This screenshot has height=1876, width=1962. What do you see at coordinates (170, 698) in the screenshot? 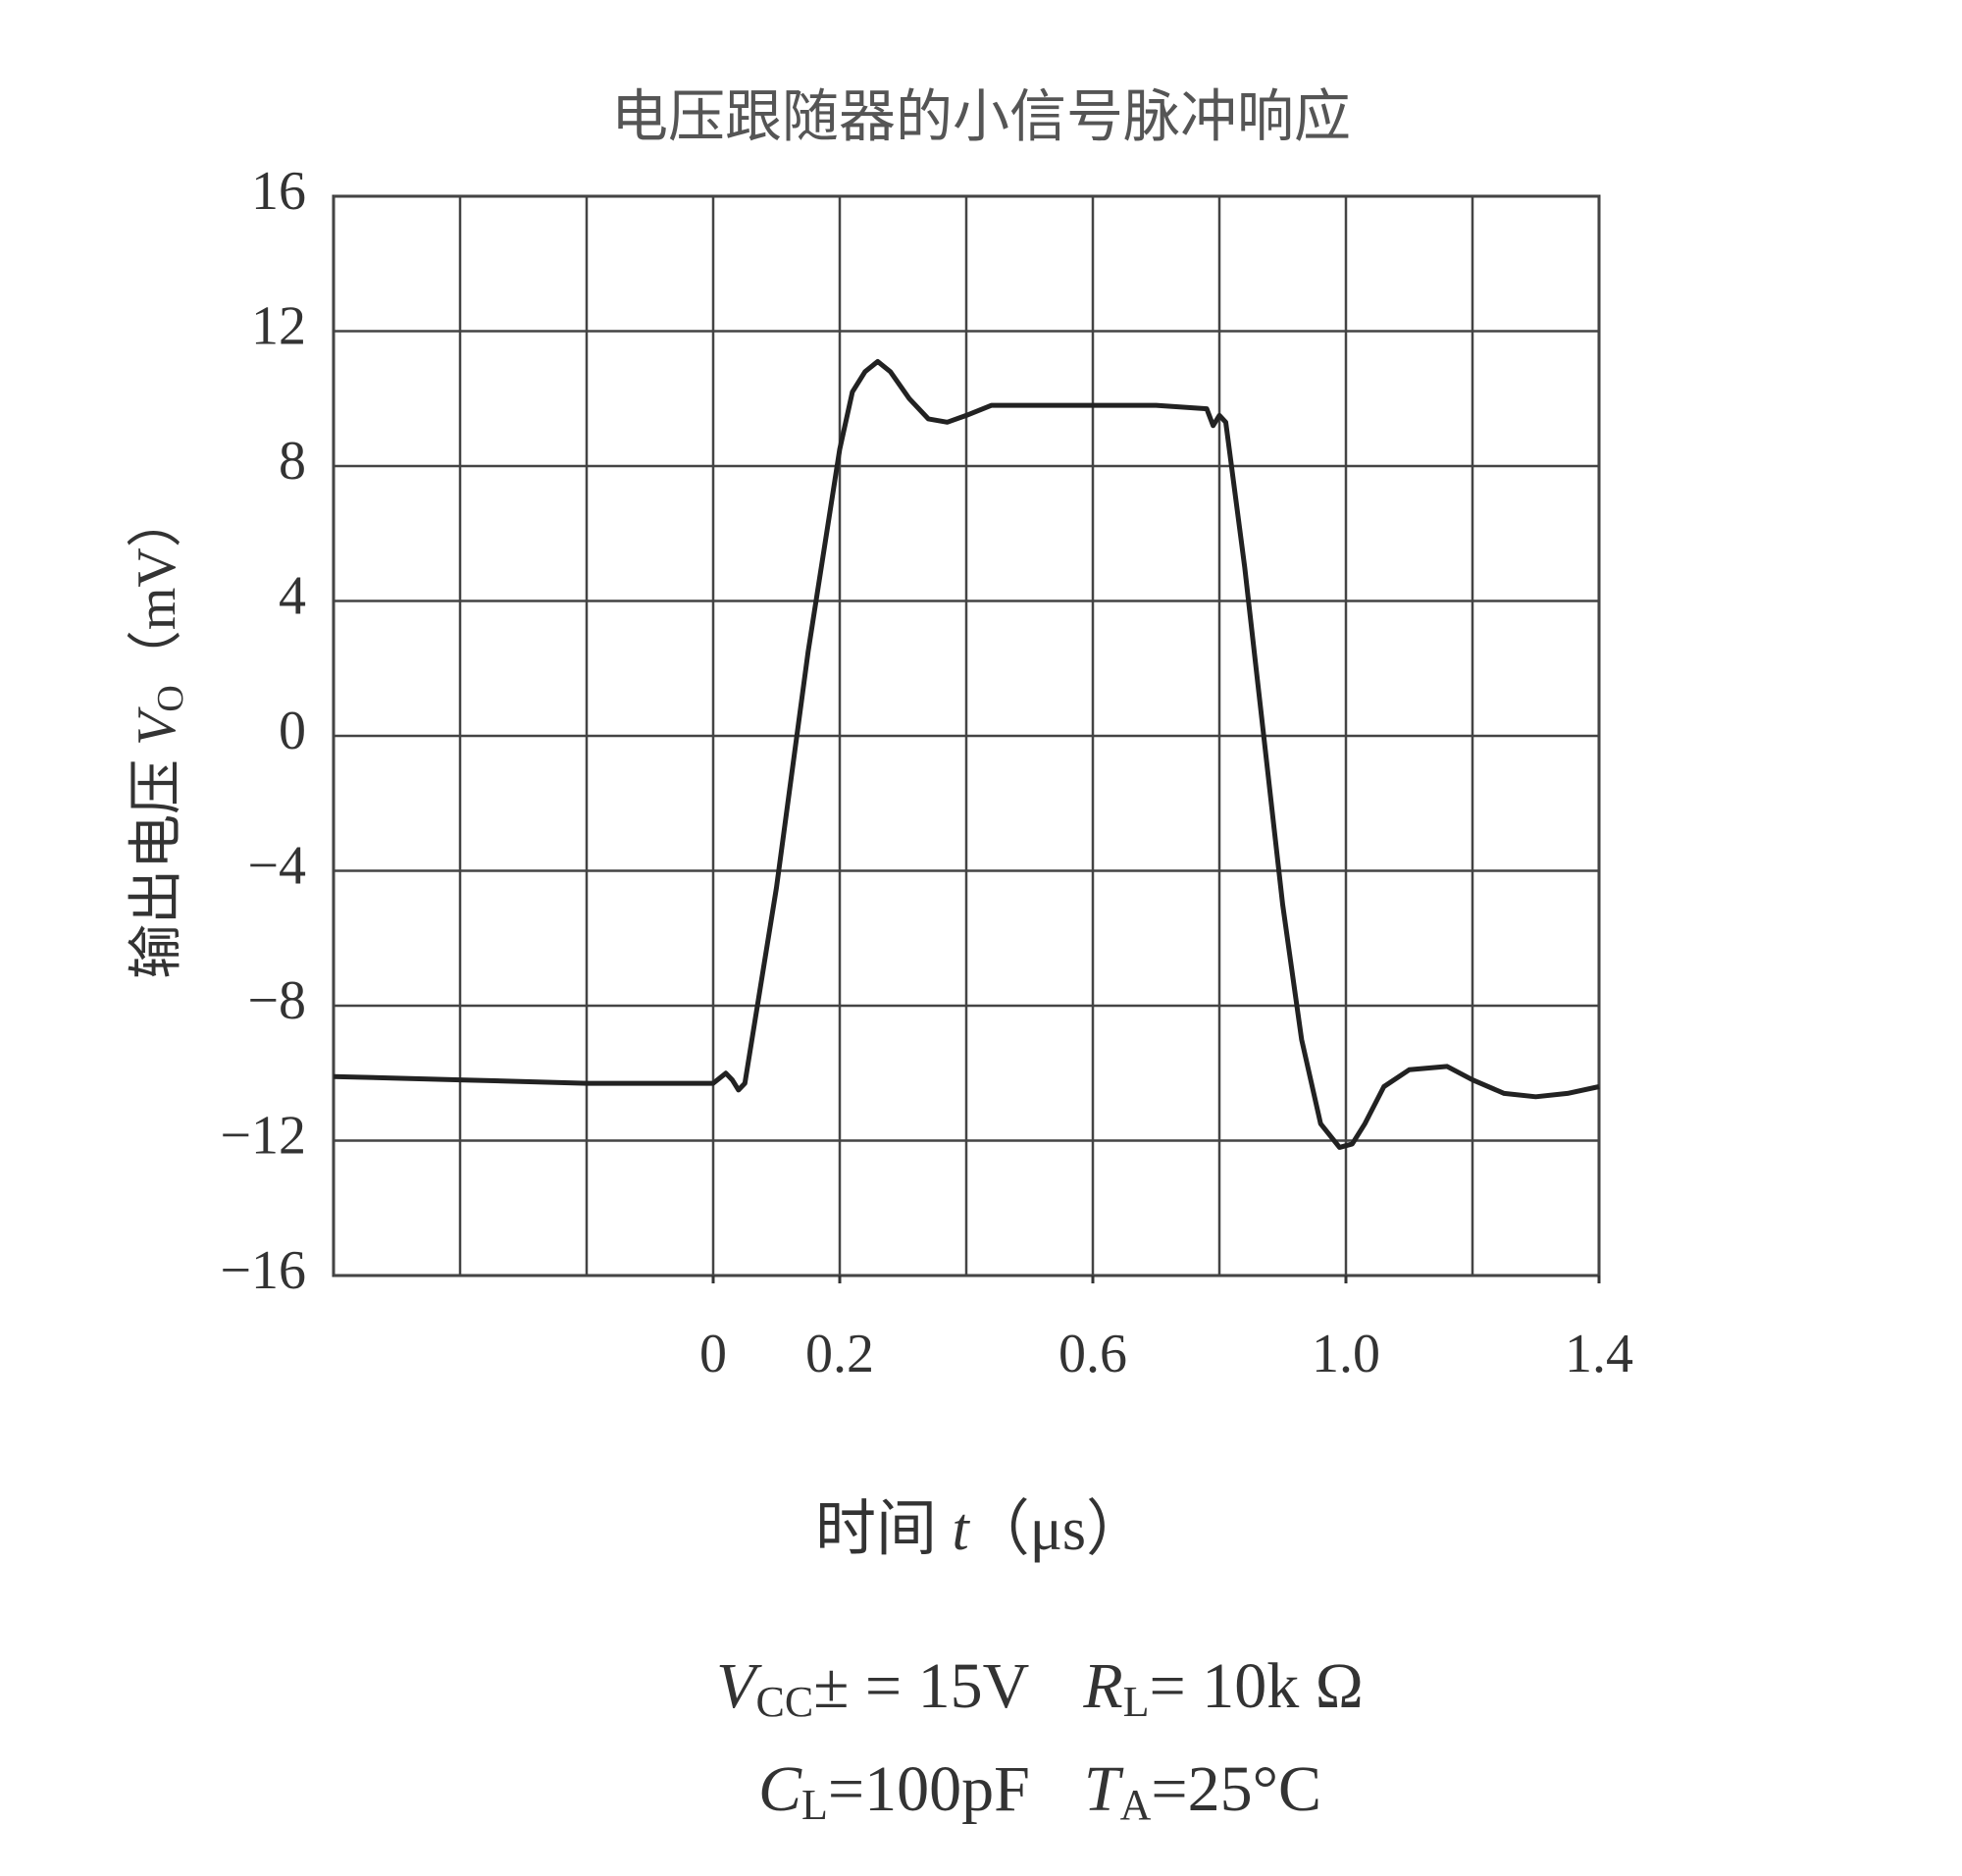
I see `y-label-subscript: O` at bounding box center [170, 698].